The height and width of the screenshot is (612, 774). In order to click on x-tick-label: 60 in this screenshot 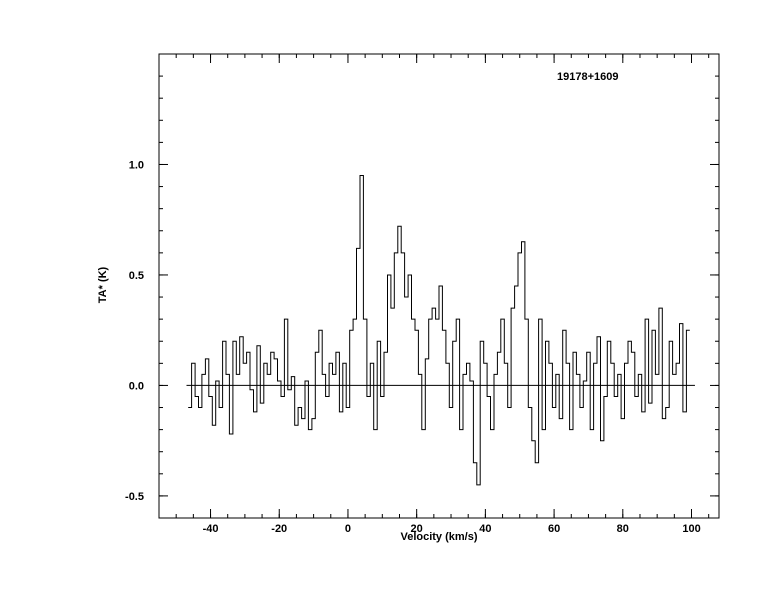, I will do `click(554, 529)`.